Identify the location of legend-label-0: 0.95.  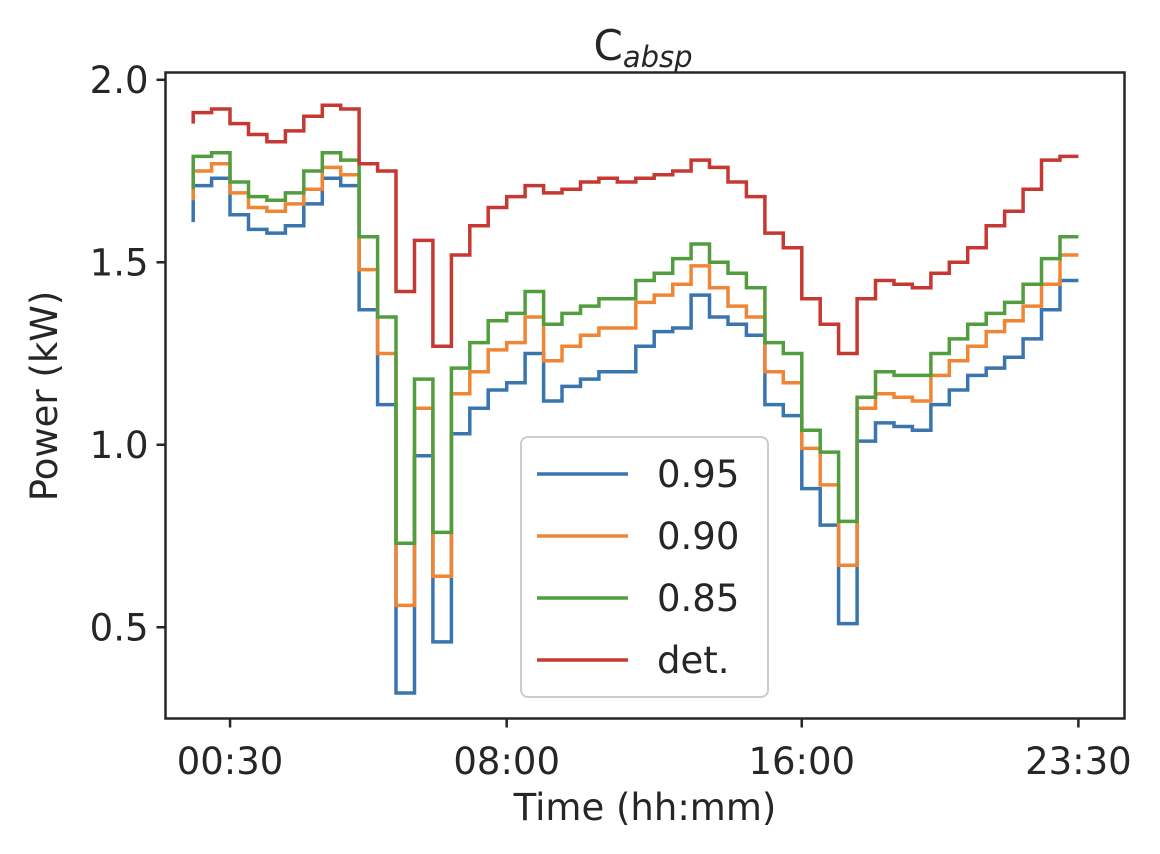
(698, 474).